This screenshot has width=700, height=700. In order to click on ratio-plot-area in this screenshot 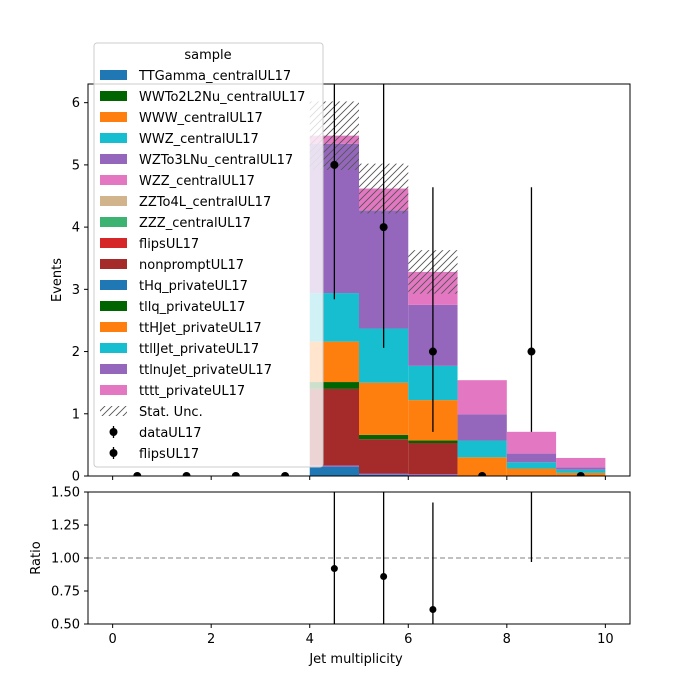, I will do `click(359, 558)`.